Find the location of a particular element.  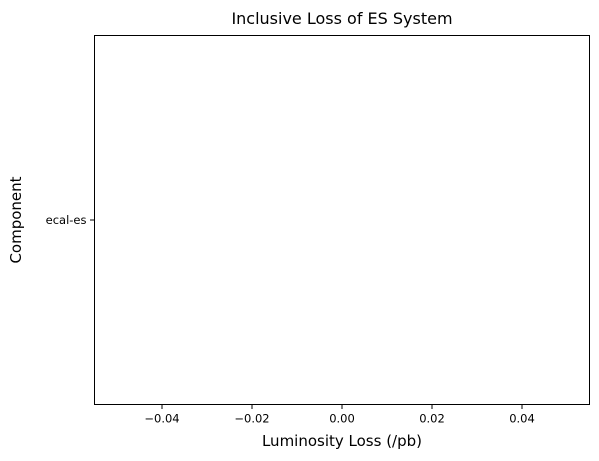

x-axis-ticks: −0.04 −0.02 0.00 0.02 0.04 is located at coordinates (339, 415).